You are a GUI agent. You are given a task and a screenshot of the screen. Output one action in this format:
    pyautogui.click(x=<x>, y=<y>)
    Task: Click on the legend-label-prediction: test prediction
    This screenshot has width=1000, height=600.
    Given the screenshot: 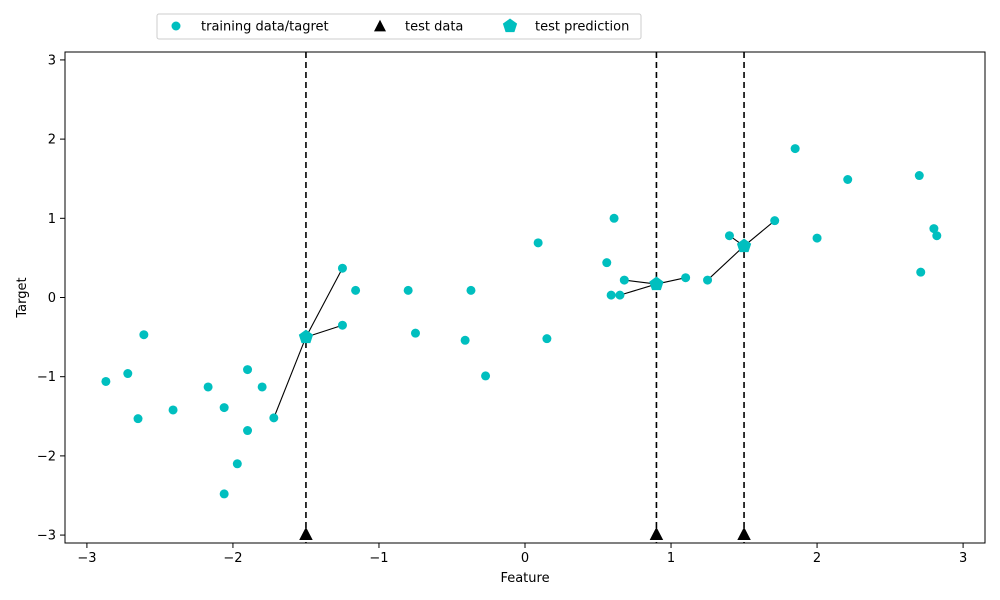 What is the action you would take?
    pyautogui.click(x=582, y=27)
    